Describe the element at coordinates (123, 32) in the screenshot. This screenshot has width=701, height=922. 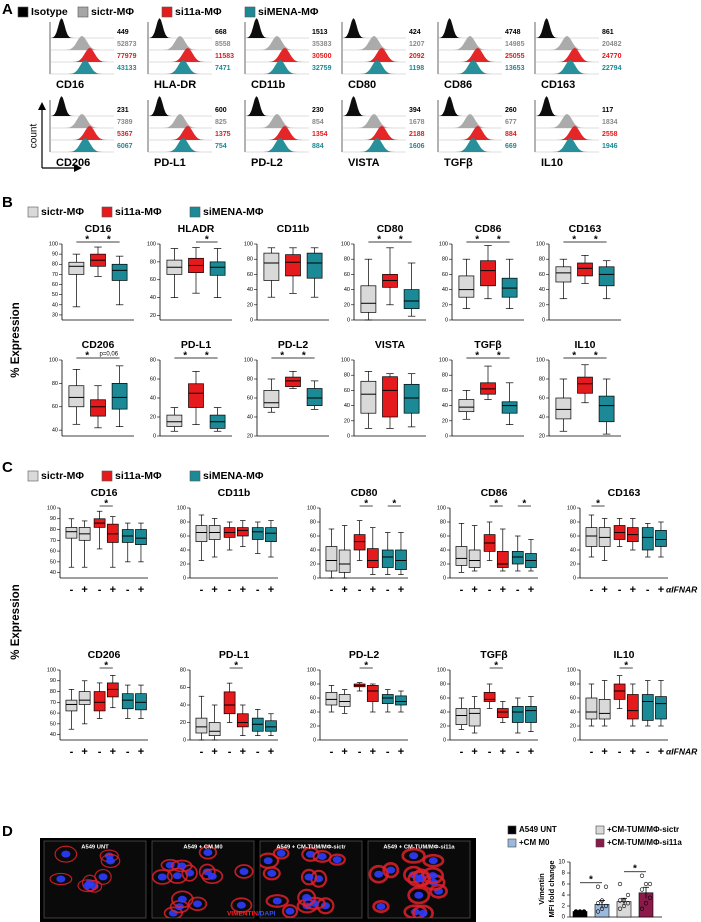
I see `mfi-value: 449` at that location.